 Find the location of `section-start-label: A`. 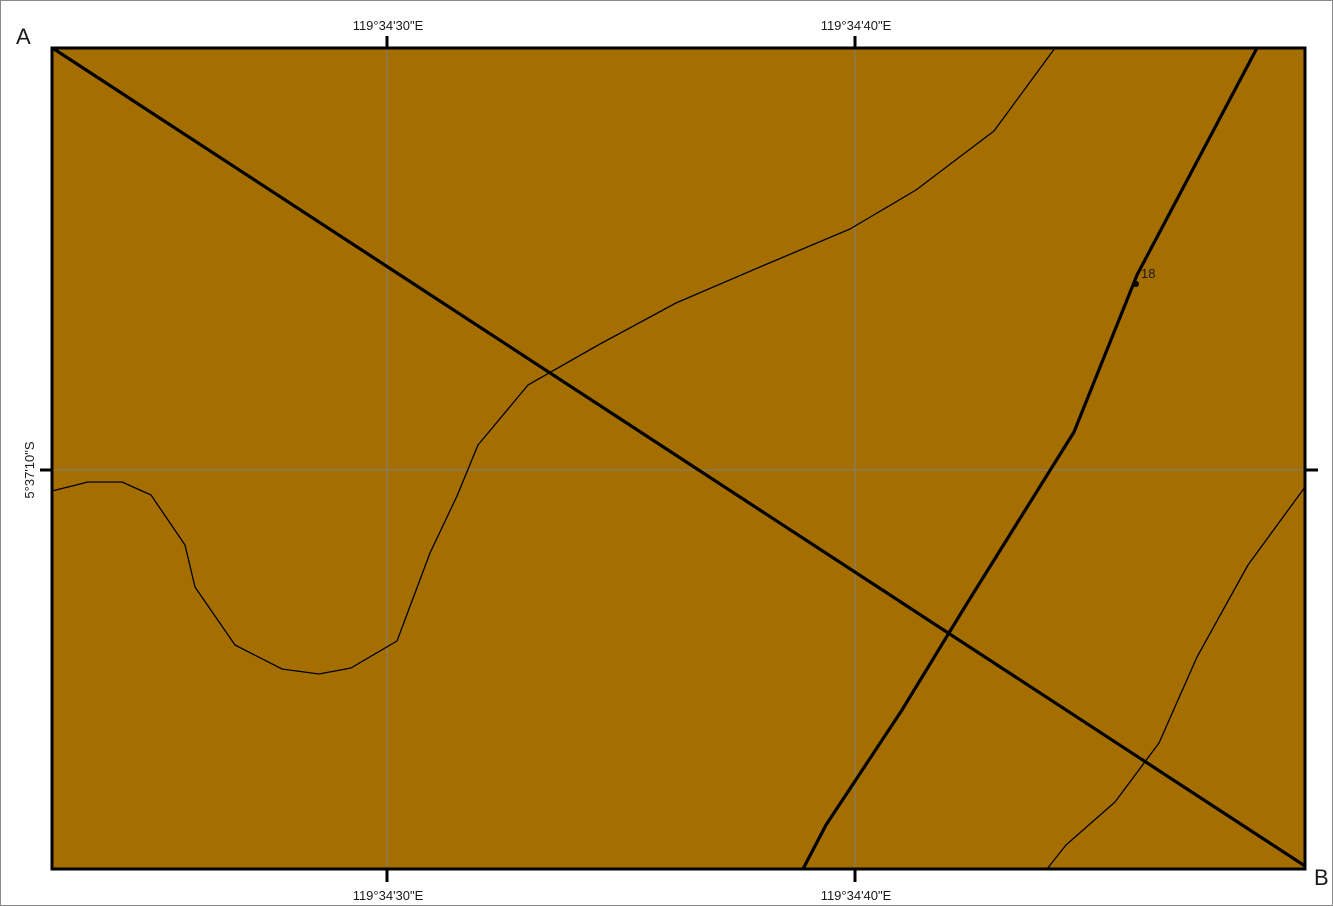

section-start-label: A is located at coordinates (23, 36).